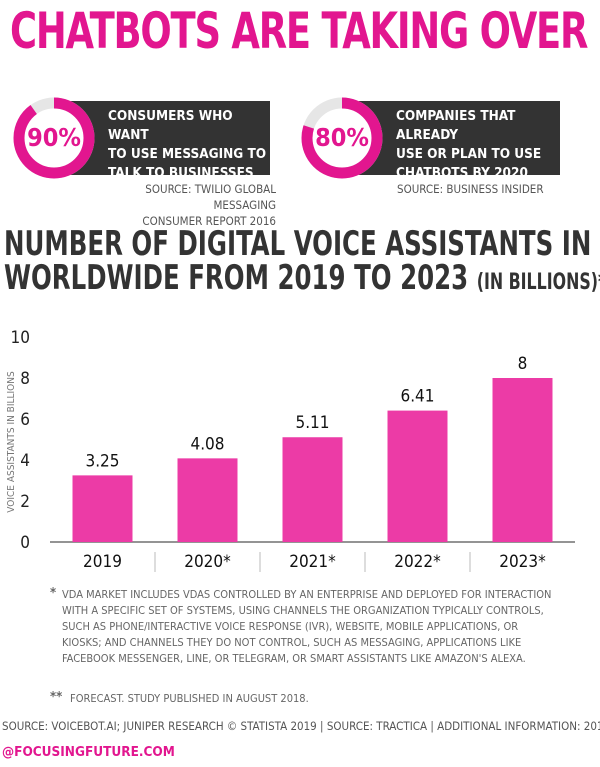 The image size is (600, 767). Describe the element at coordinates (523, 364) in the screenshot. I see `bar-value-label: 8` at that location.